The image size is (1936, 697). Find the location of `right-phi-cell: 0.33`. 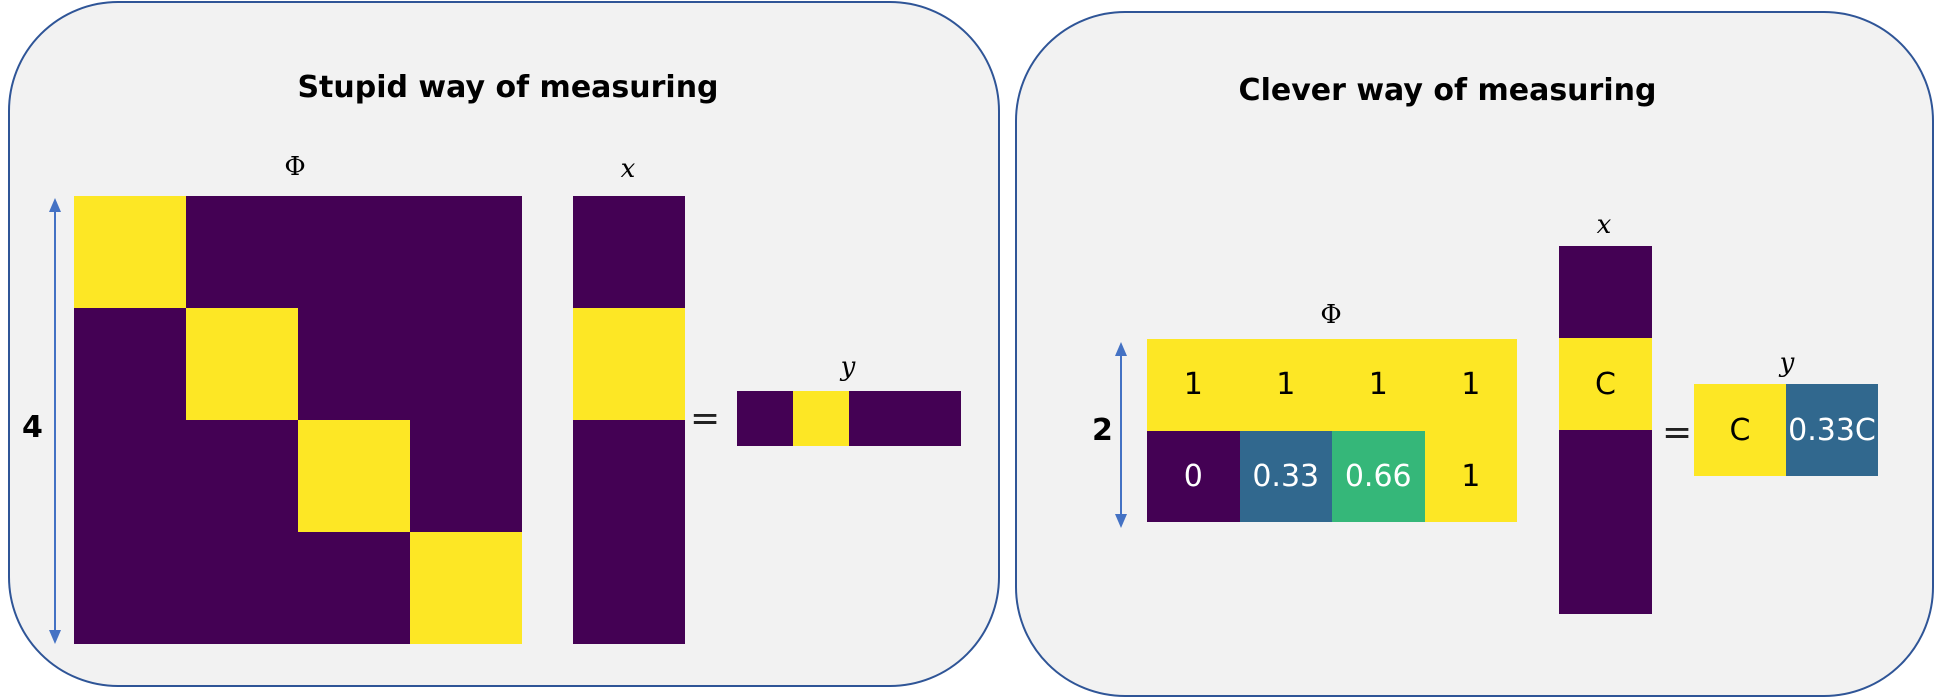

right-phi-cell: 0.33 is located at coordinates (1285, 476).